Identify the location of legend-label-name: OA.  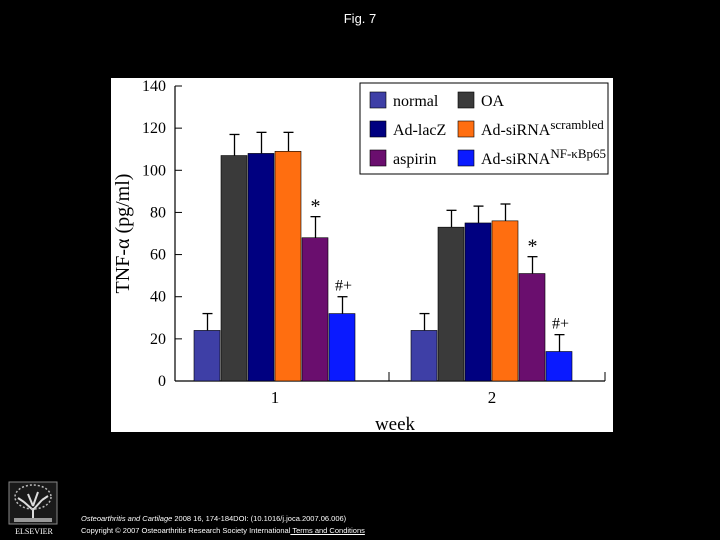
(493, 101).